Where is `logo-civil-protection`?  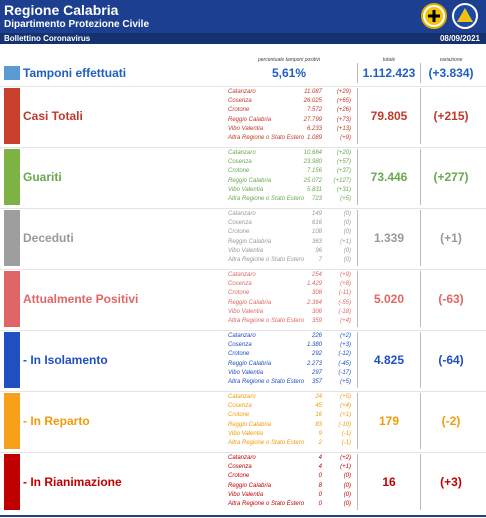 logo-civil-protection is located at coordinates (465, 16).